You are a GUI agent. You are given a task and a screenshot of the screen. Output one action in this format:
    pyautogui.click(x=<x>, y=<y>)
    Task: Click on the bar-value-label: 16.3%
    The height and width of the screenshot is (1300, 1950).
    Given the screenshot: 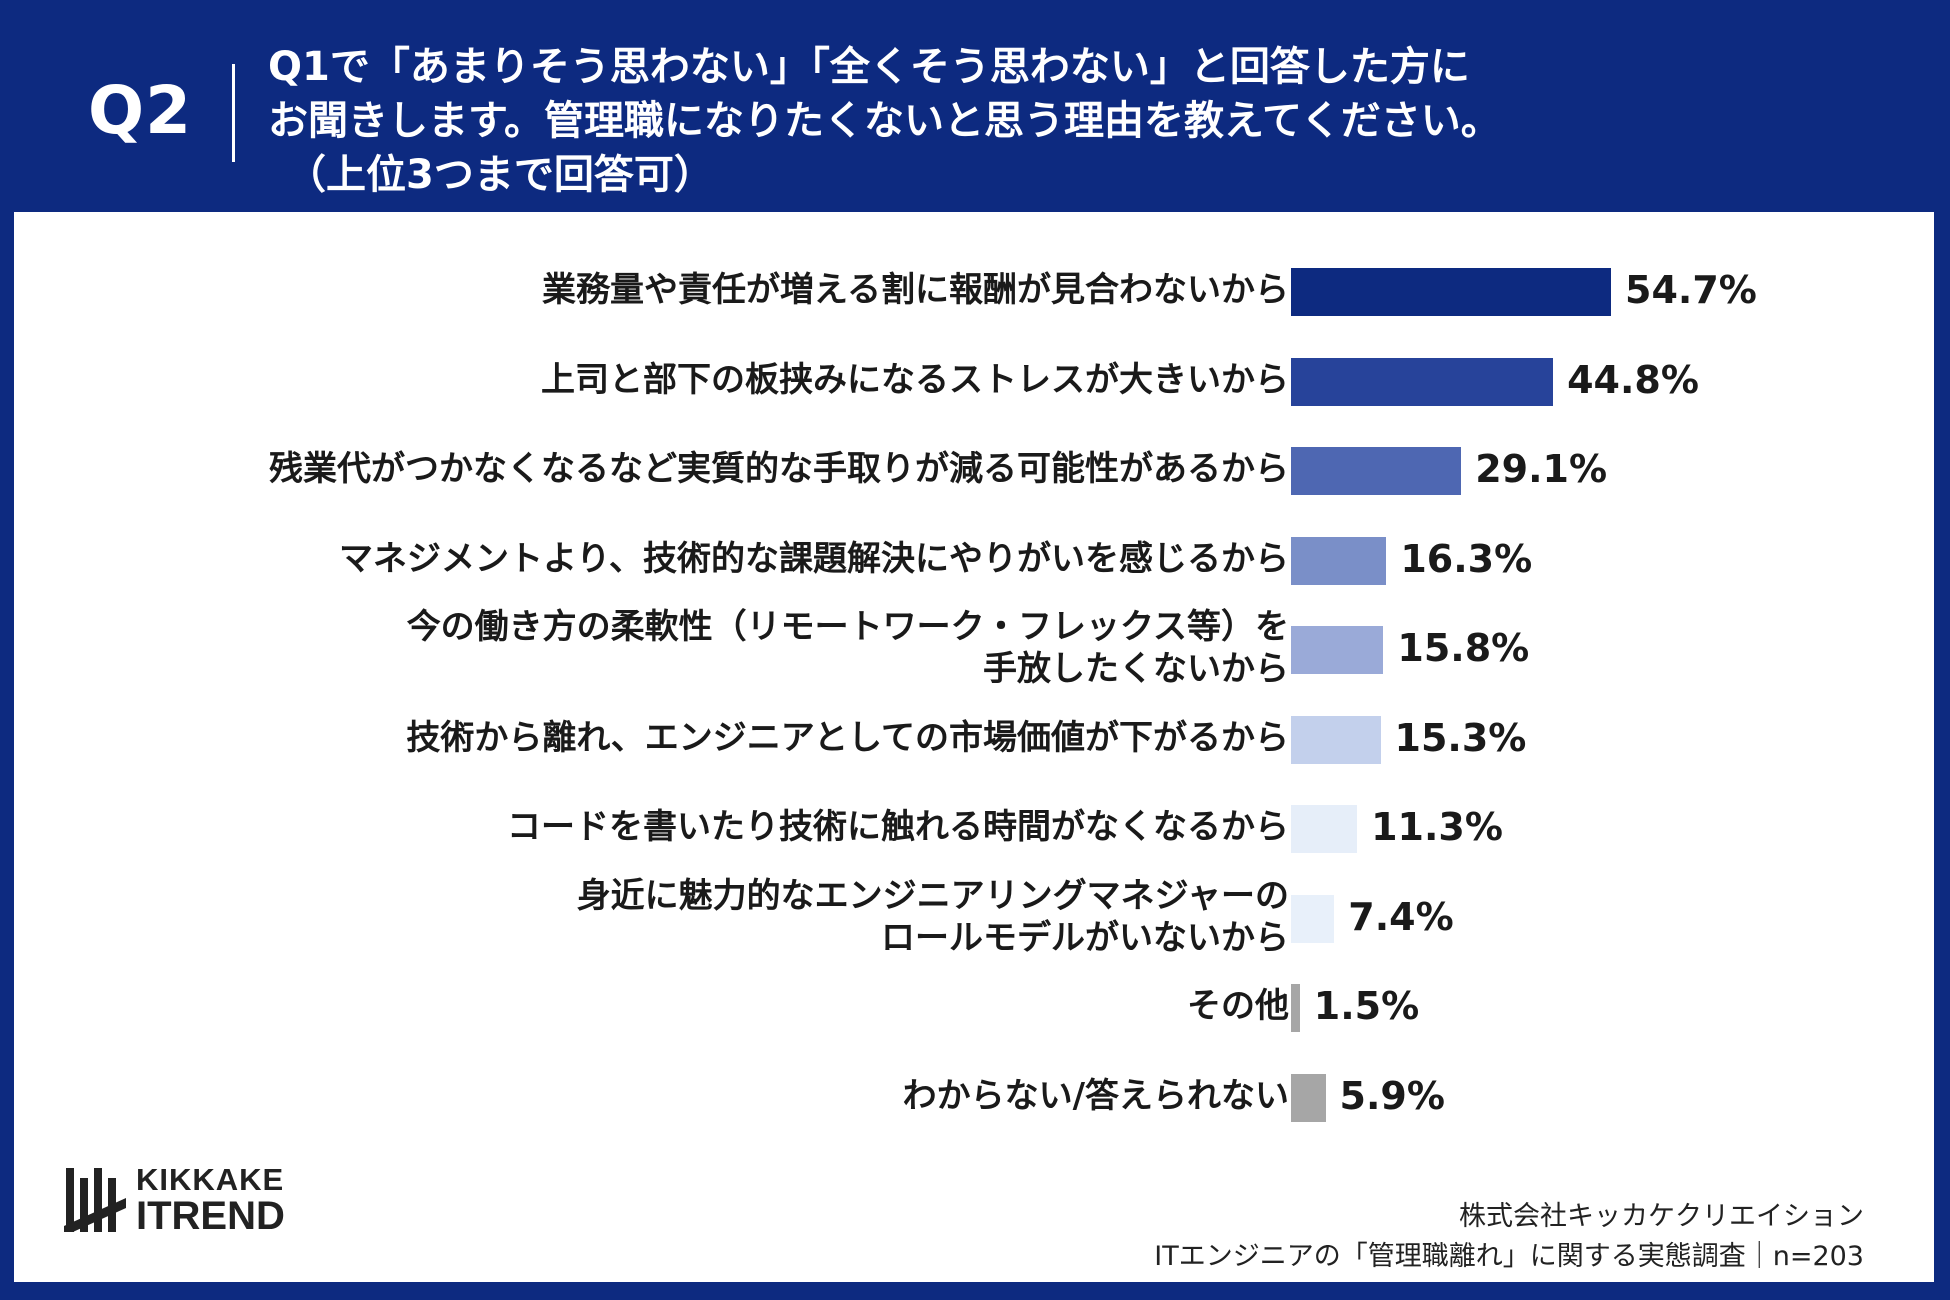 What is the action you would take?
    pyautogui.click(x=1466, y=558)
    